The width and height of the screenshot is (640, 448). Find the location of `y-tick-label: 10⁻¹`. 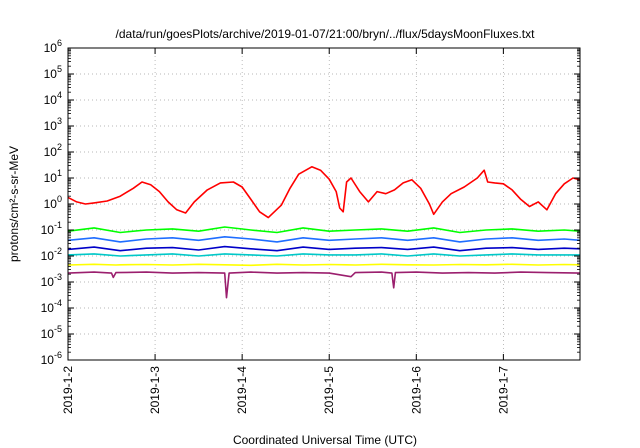

y-tick-label: 10⁻¹ is located at coordinates (51, 228).